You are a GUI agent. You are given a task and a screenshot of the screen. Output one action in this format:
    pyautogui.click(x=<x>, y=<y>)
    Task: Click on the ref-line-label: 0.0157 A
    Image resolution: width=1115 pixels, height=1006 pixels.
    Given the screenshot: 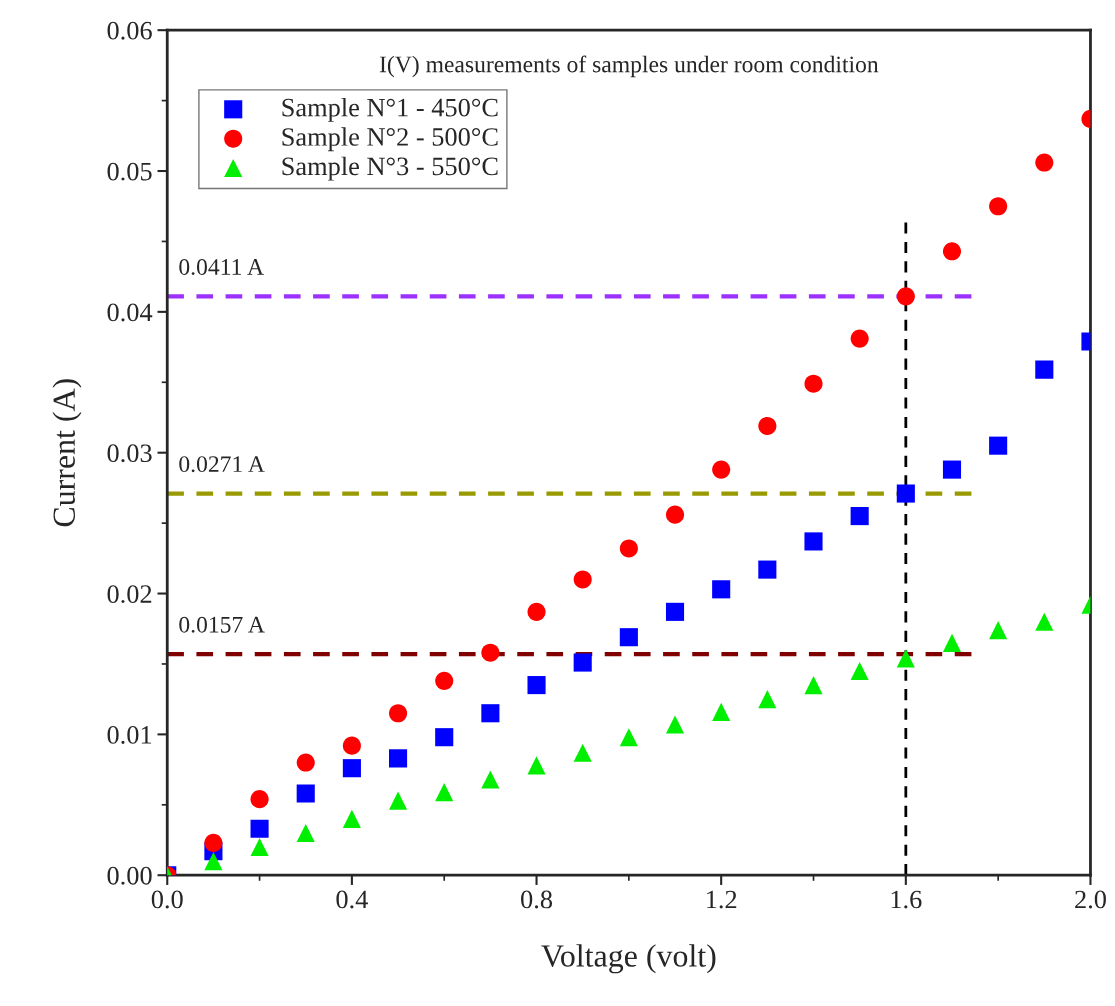 What is the action you would take?
    pyautogui.click(x=222, y=624)
    